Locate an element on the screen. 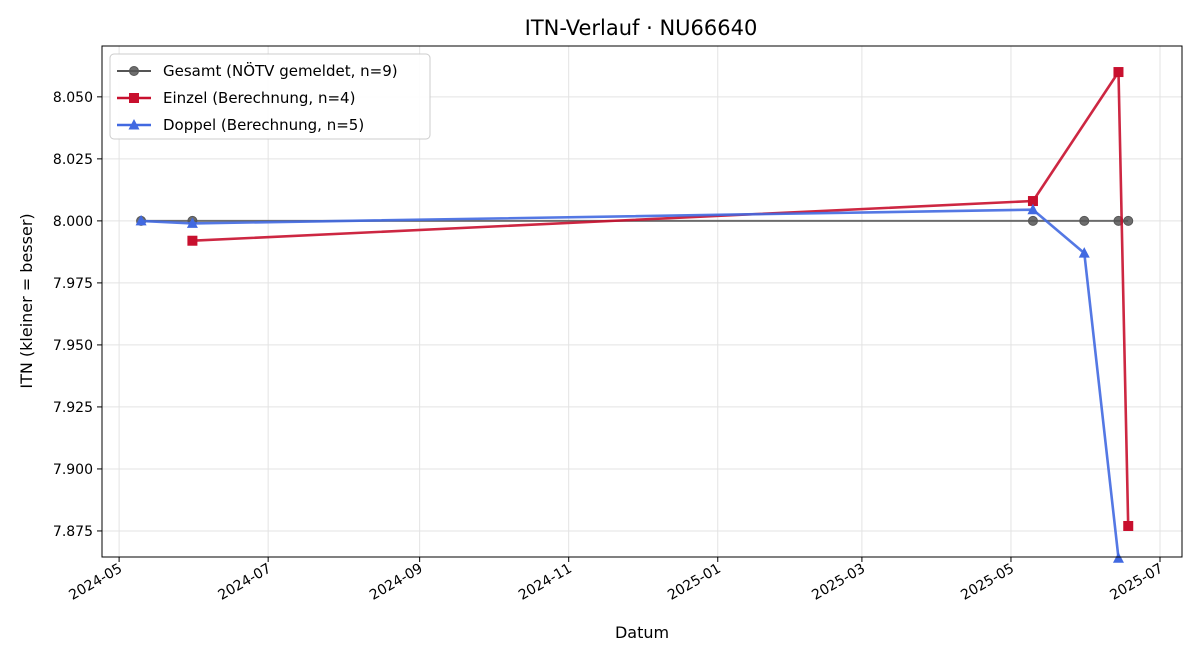  x-tick-label: 2025-07 is located at coordinates (1136, 582).